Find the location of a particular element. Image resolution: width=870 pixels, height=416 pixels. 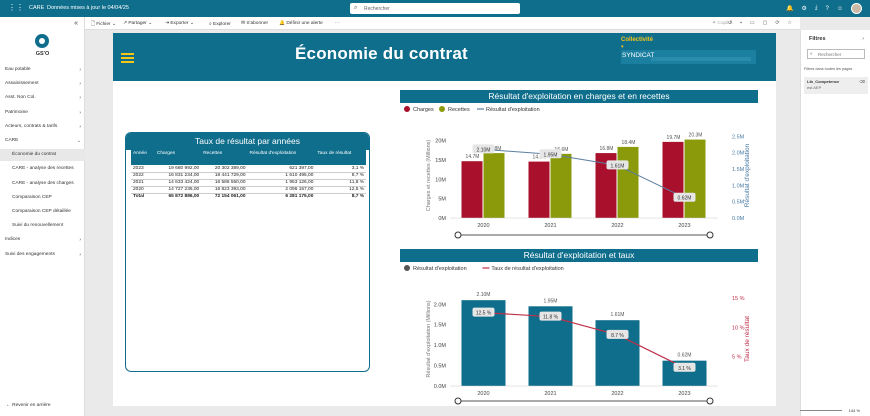

sidebar-item: Suivi du renouvellement is located at coordinates (42, 226).